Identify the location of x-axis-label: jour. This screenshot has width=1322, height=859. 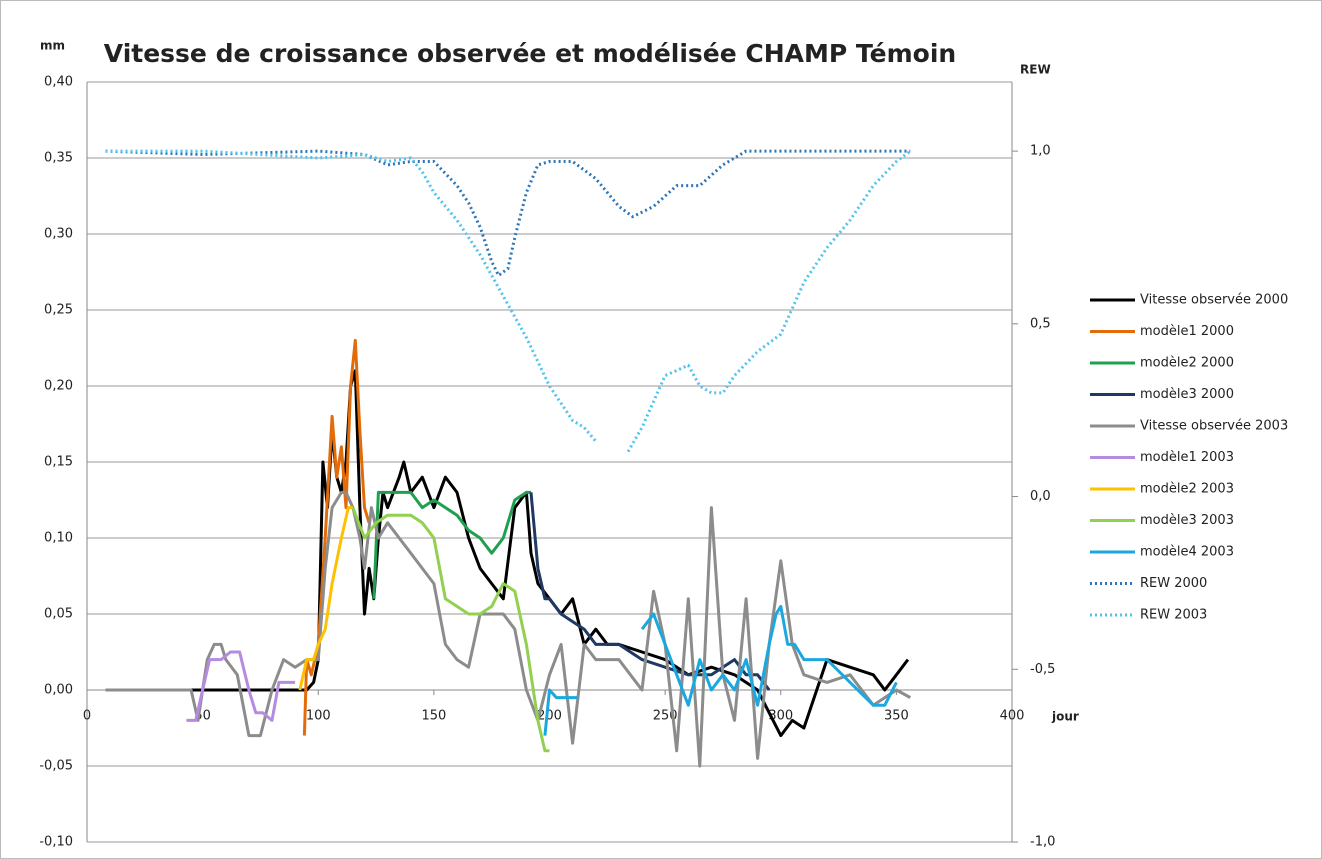
(1065, 717).